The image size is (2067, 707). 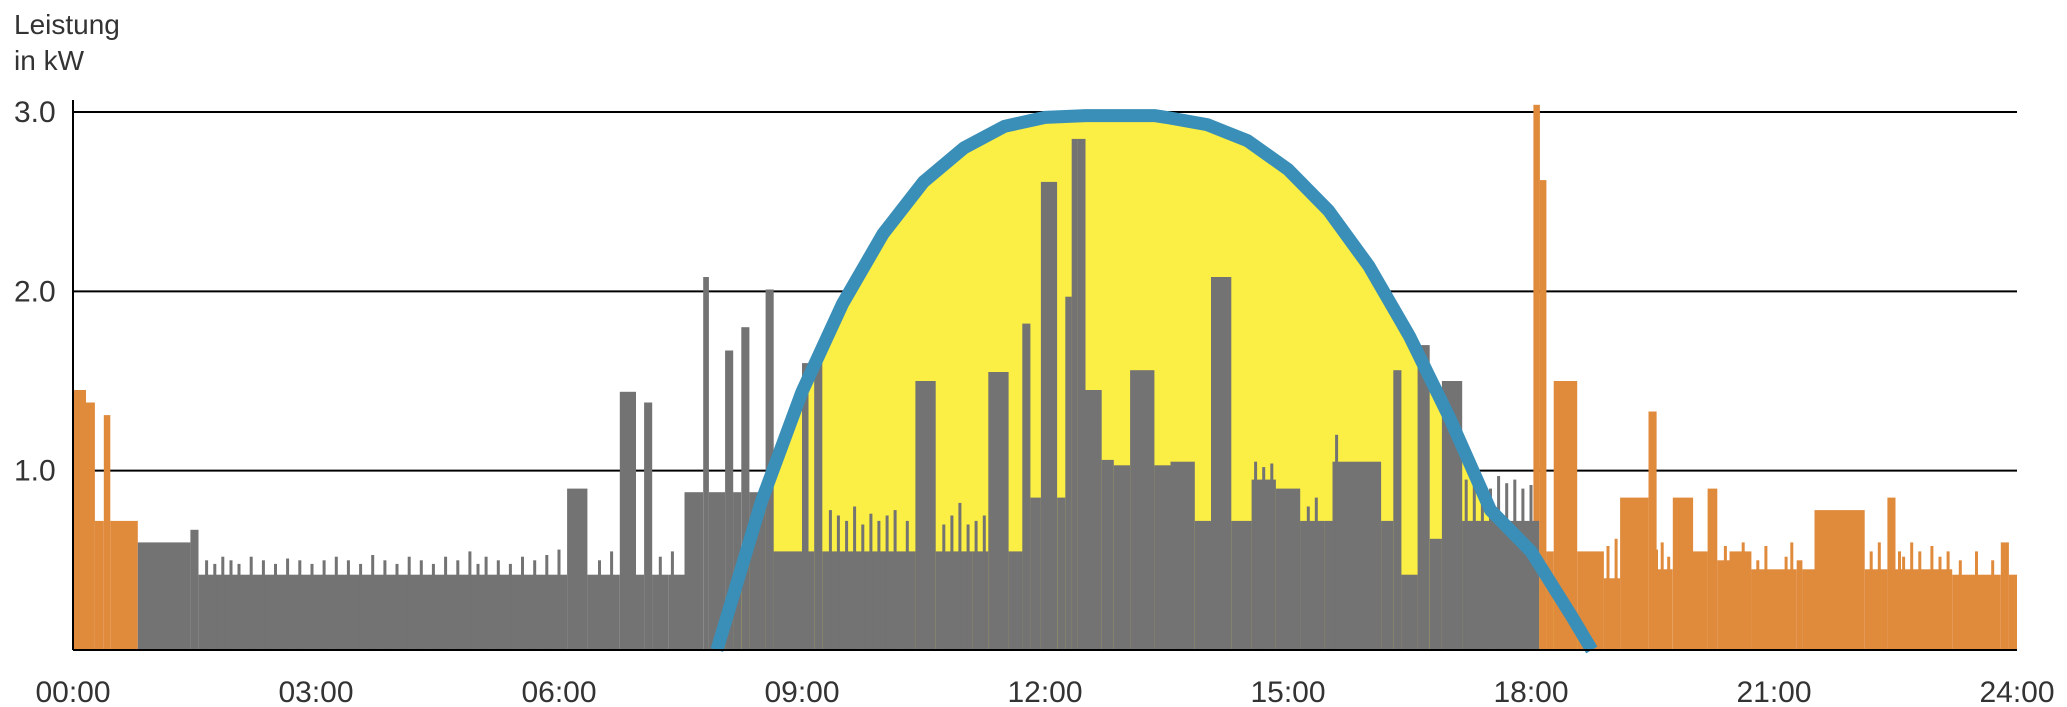 I want to click on y-tick-labels: 3.0 2.0 1.0, so click(x=35, y=292).